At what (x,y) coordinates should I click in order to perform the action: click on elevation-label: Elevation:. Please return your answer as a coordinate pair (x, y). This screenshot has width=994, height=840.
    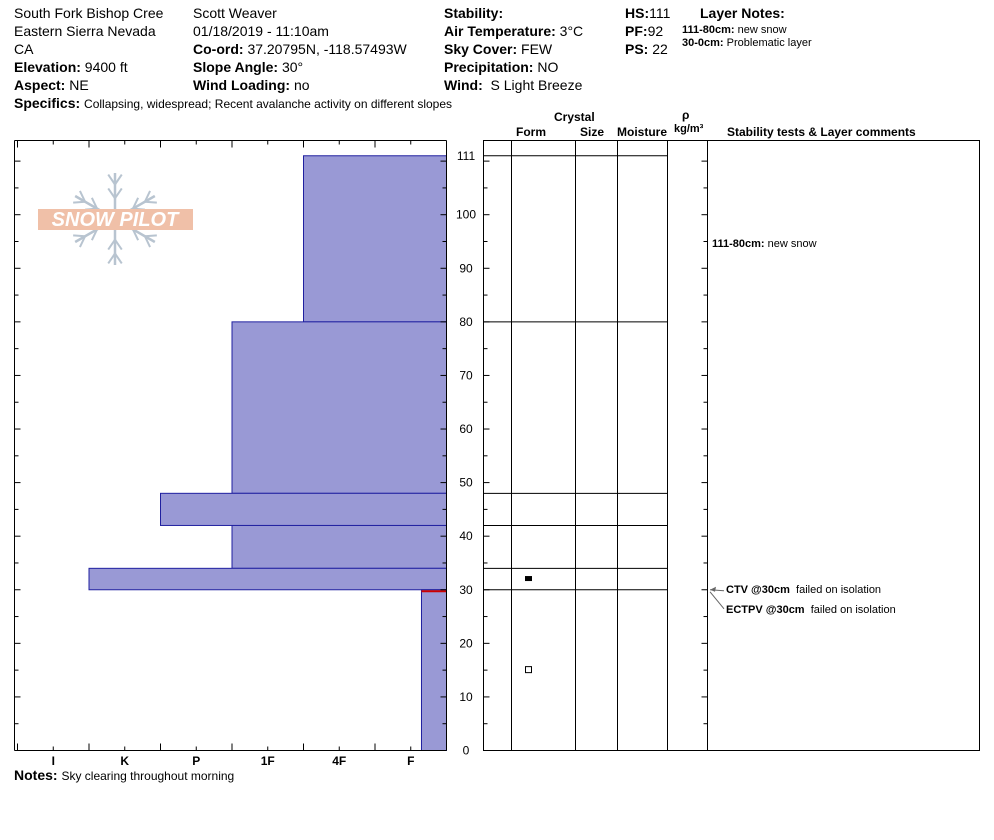
    Looking at the image, I should click on (47, 67).